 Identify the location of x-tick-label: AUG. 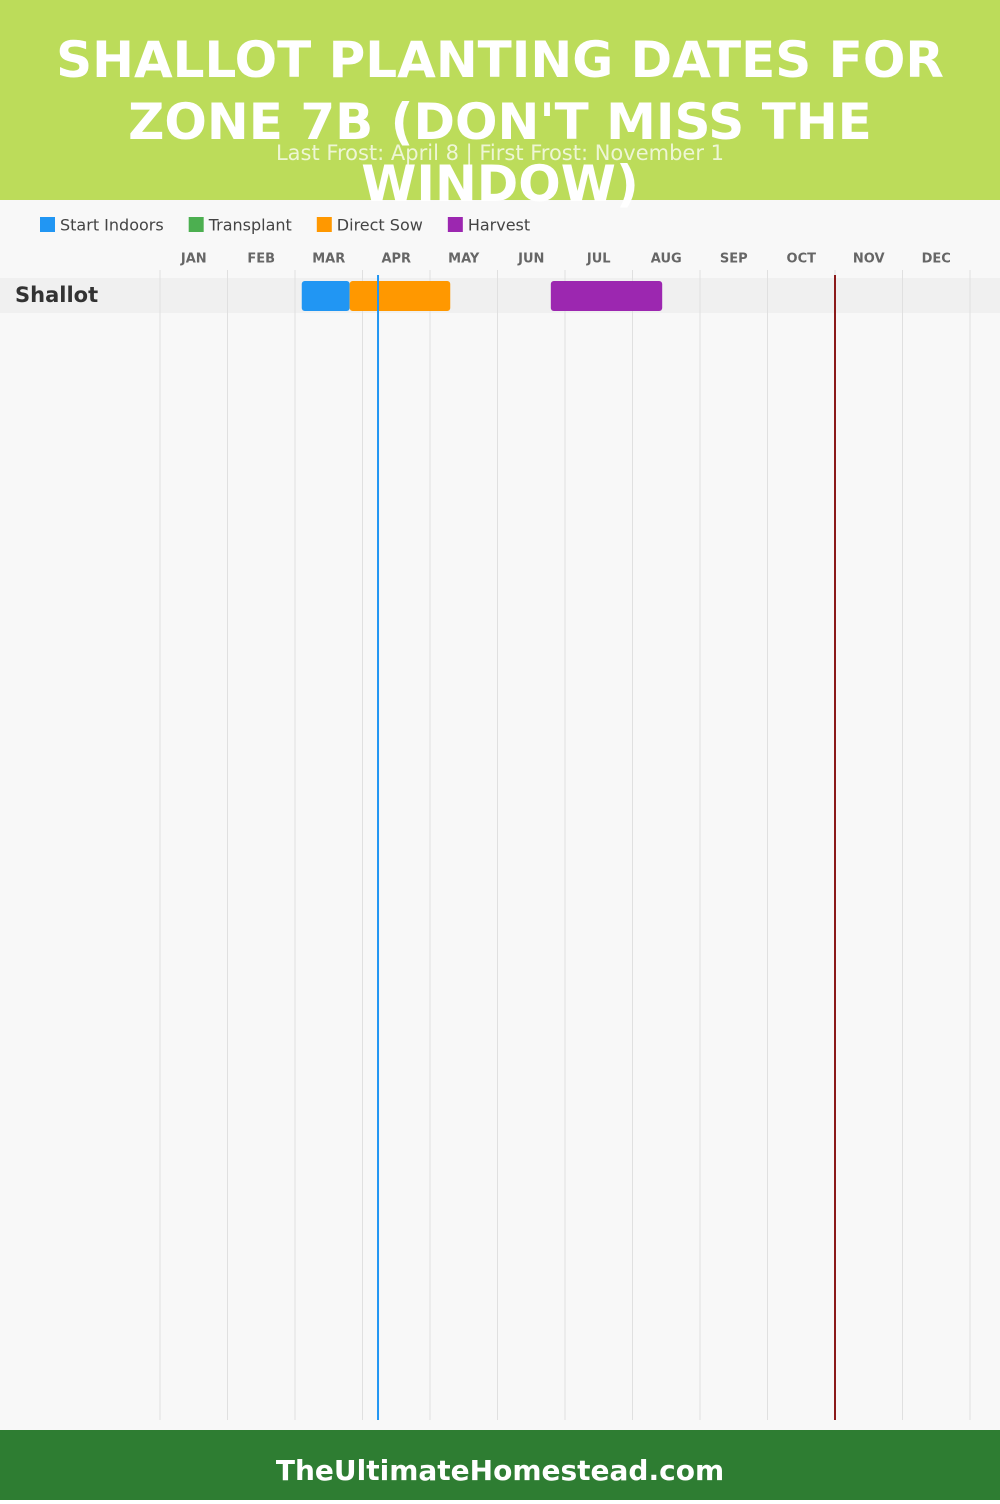
(666, 259).